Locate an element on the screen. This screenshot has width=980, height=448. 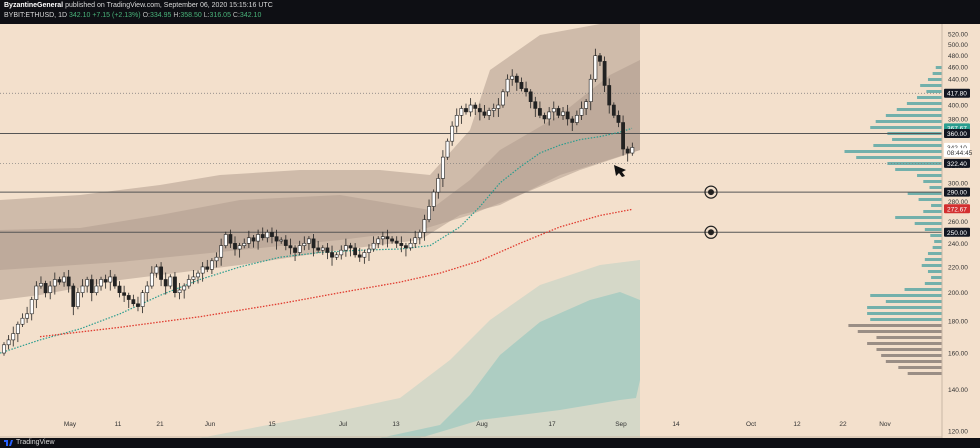
close-value: 342.10 is located at coordinates (250, 15).